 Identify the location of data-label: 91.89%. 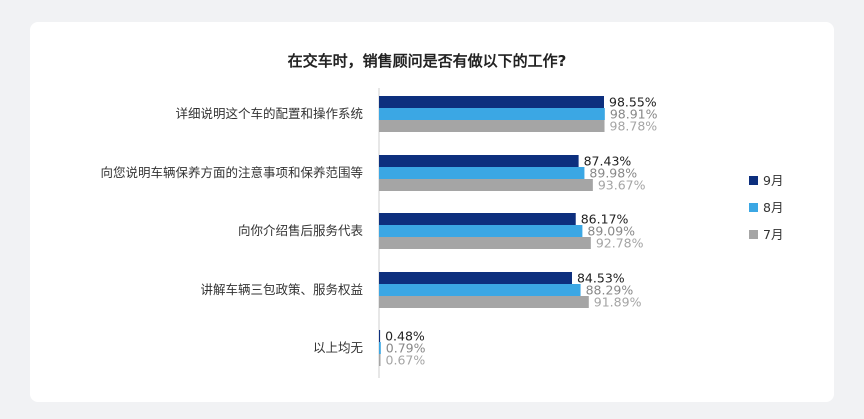
(618, 302).